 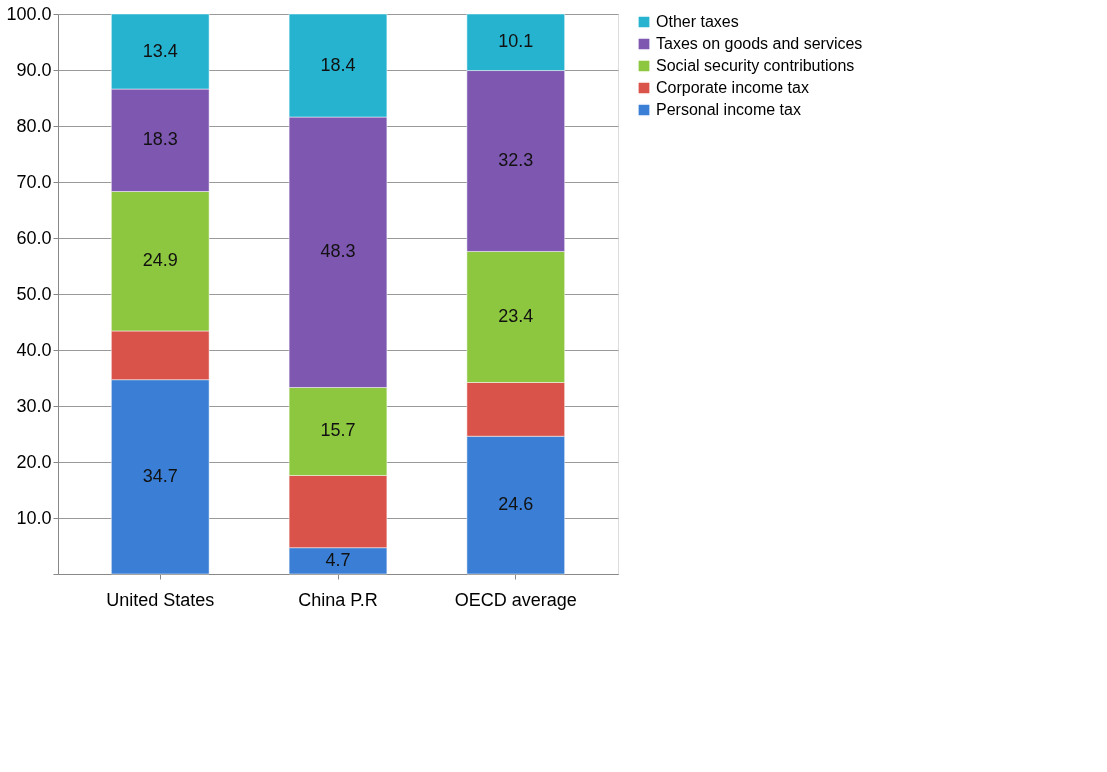 I want to click on data-label: 18.4, so click(x=338, y=64).